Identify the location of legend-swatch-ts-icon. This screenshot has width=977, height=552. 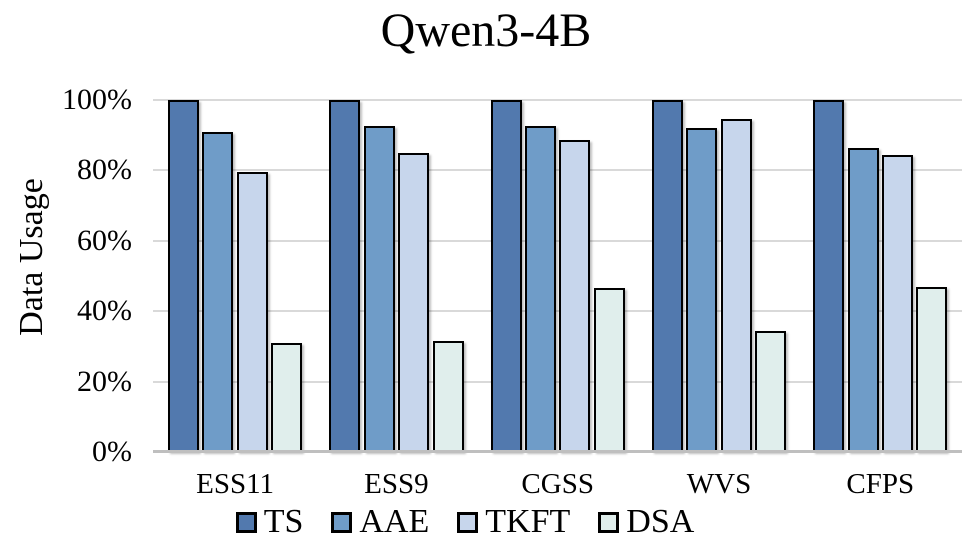
(246, 522).